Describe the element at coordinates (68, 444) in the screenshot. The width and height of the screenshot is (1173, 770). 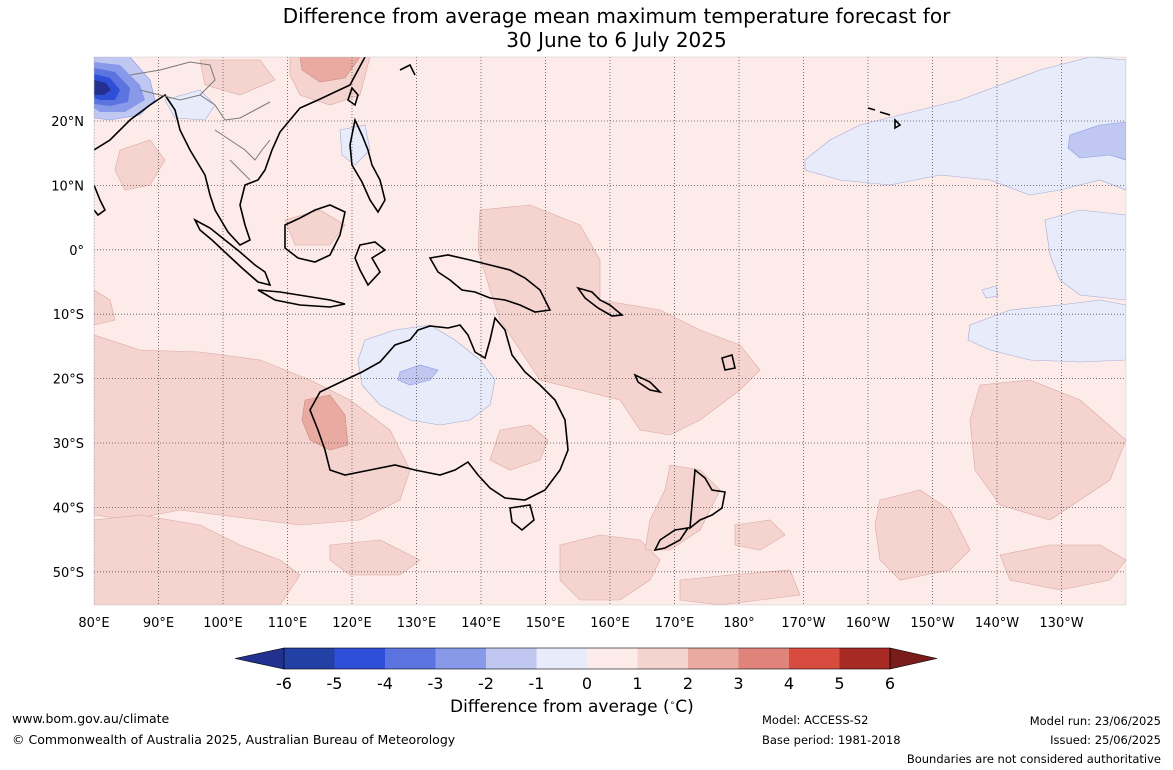
I see `latitude-label: 30°S` at that location.